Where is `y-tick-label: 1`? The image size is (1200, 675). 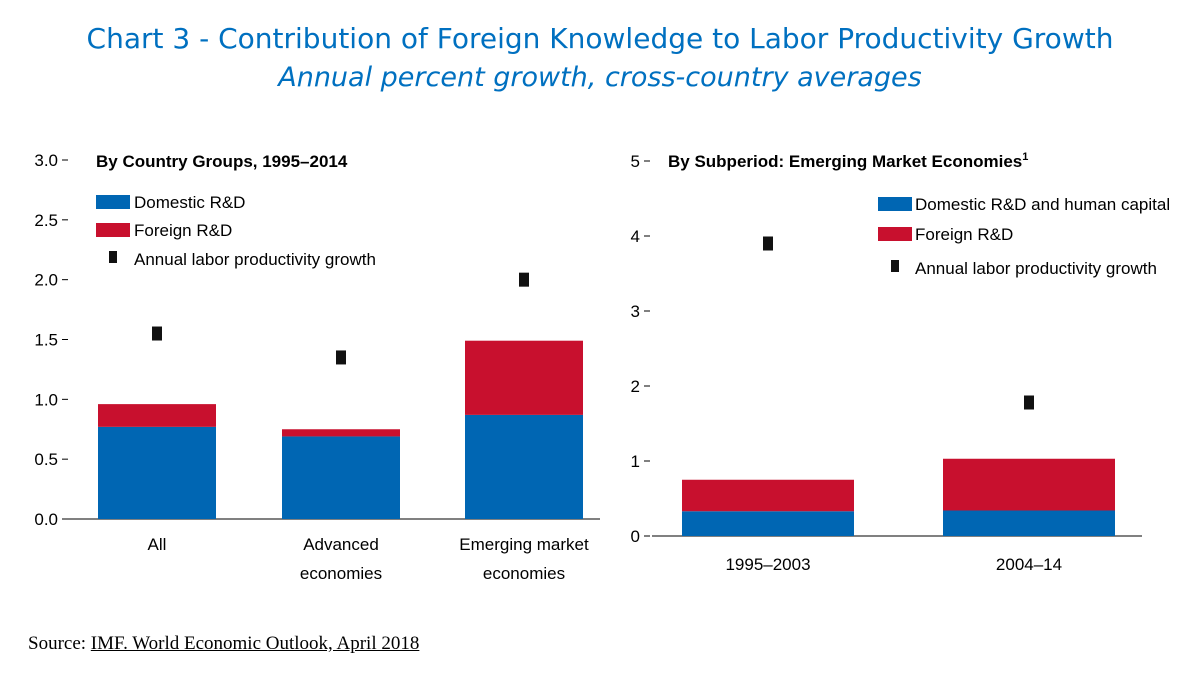
y-tick-label: 1 is located at coordinates (635, 461).